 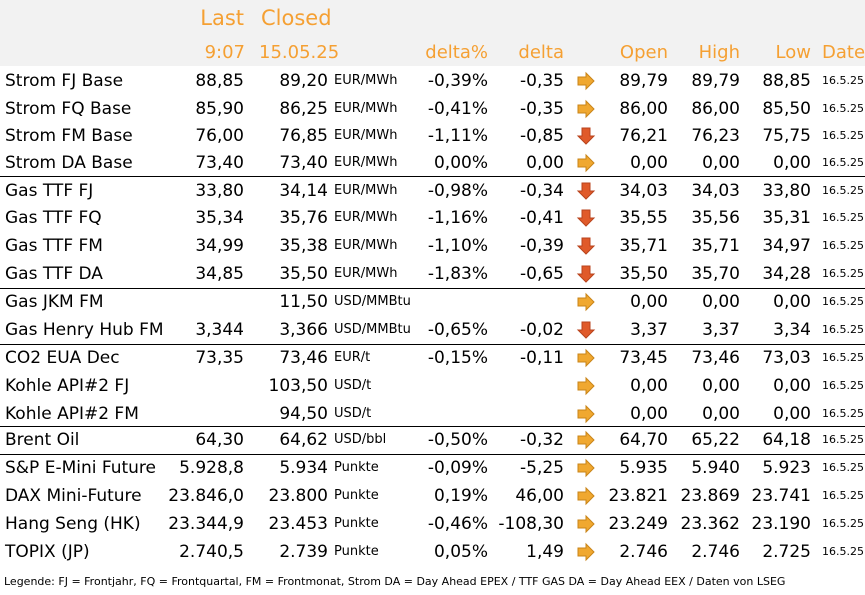 What do you see at coordinates (219, 218) in the screenshot?
I see `cell-last: 35,34` at bounding box center [219, 218].